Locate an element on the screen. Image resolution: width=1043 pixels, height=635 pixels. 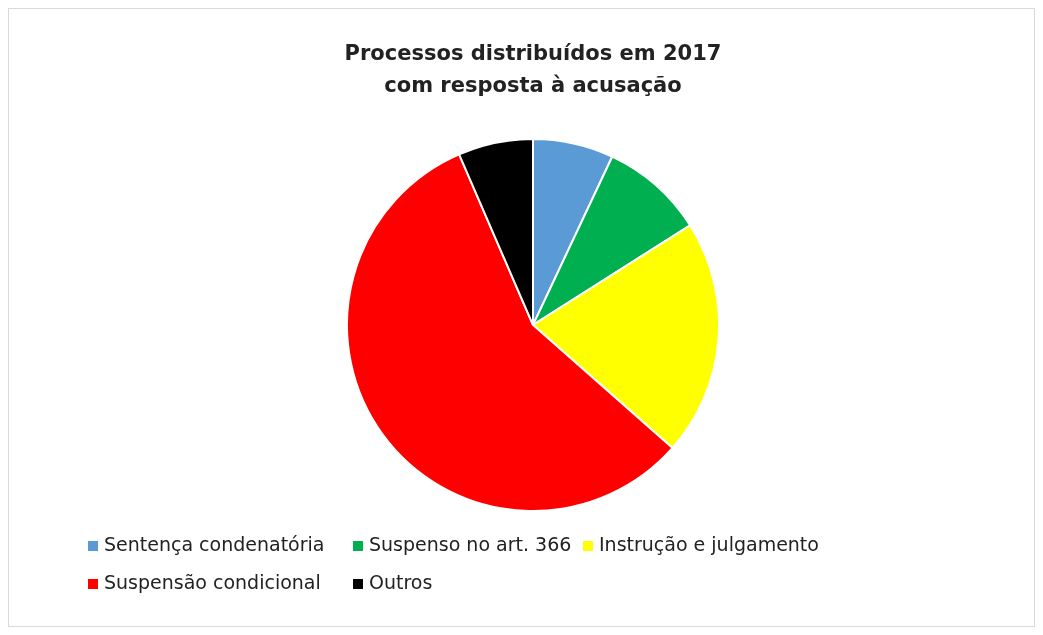
legend-label: Sentença condenatória is located at coordinates (214, 544).